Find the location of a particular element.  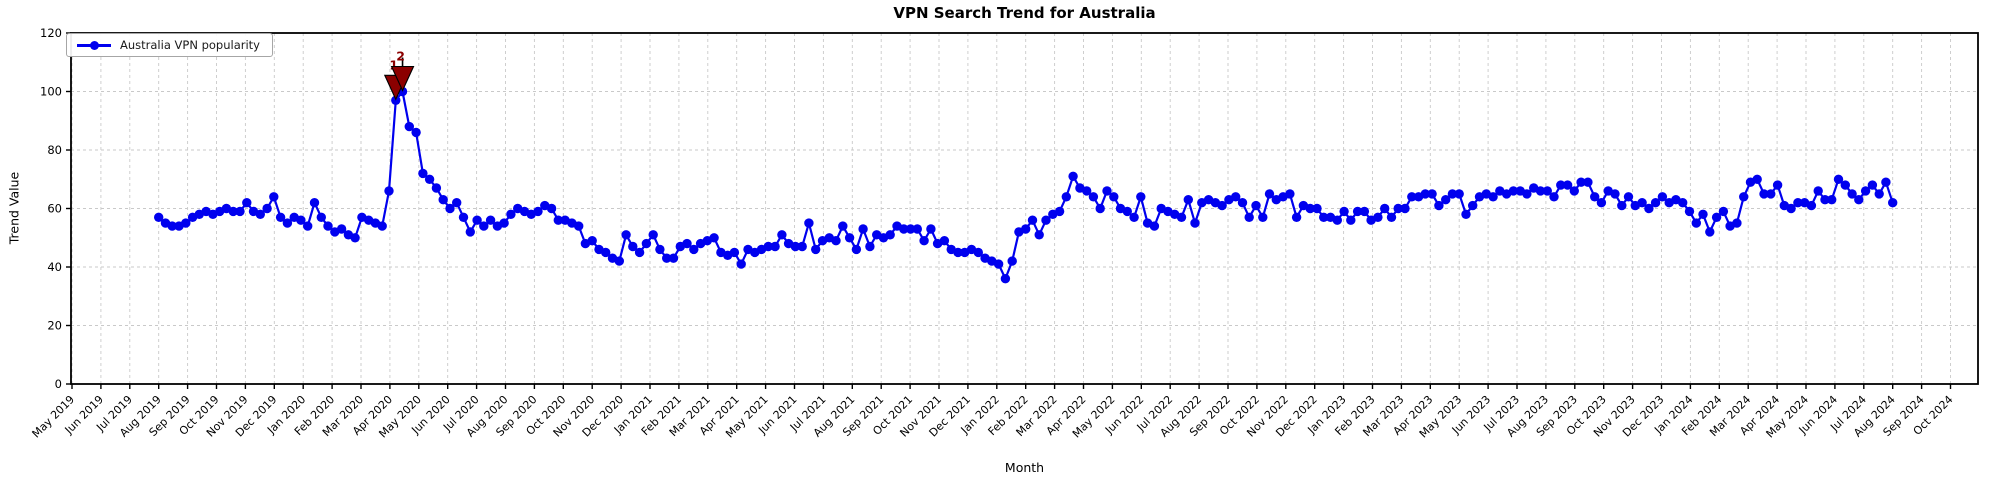

legend-label: Australia VPN popularity is located at coordinates (190, 45).